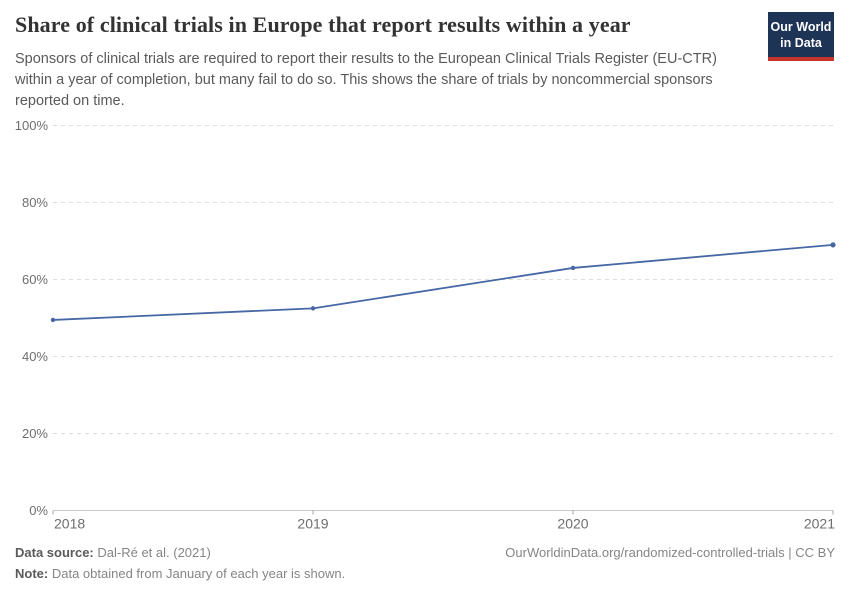 Image resolution: width=850 pixels, height=600 pixels. Describe the element at coordinates (443, 282) in the screenshot. I see `data-line` at that location.